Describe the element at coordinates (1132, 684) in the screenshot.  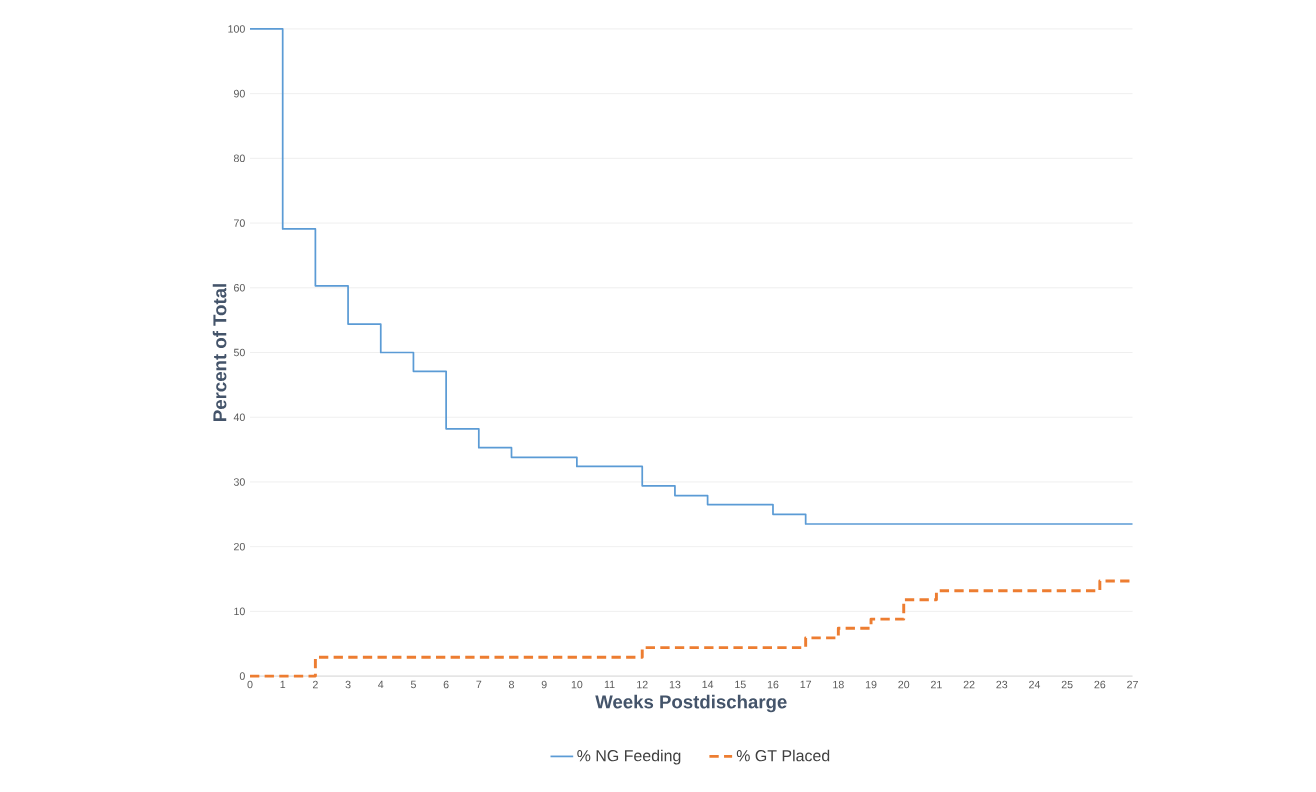
I see `x-tick-label: 27` at that location.